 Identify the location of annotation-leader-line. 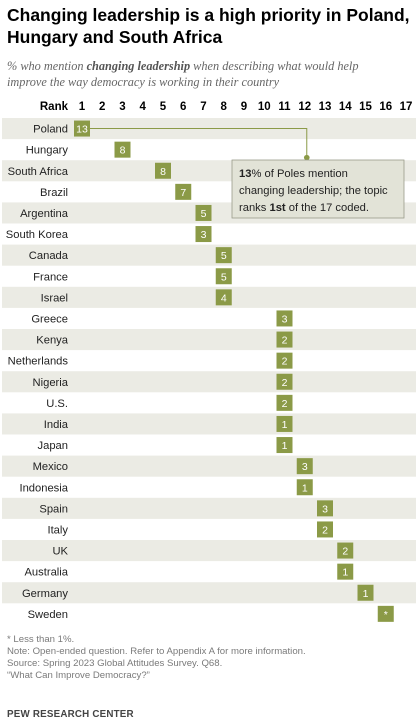
(199, 143).